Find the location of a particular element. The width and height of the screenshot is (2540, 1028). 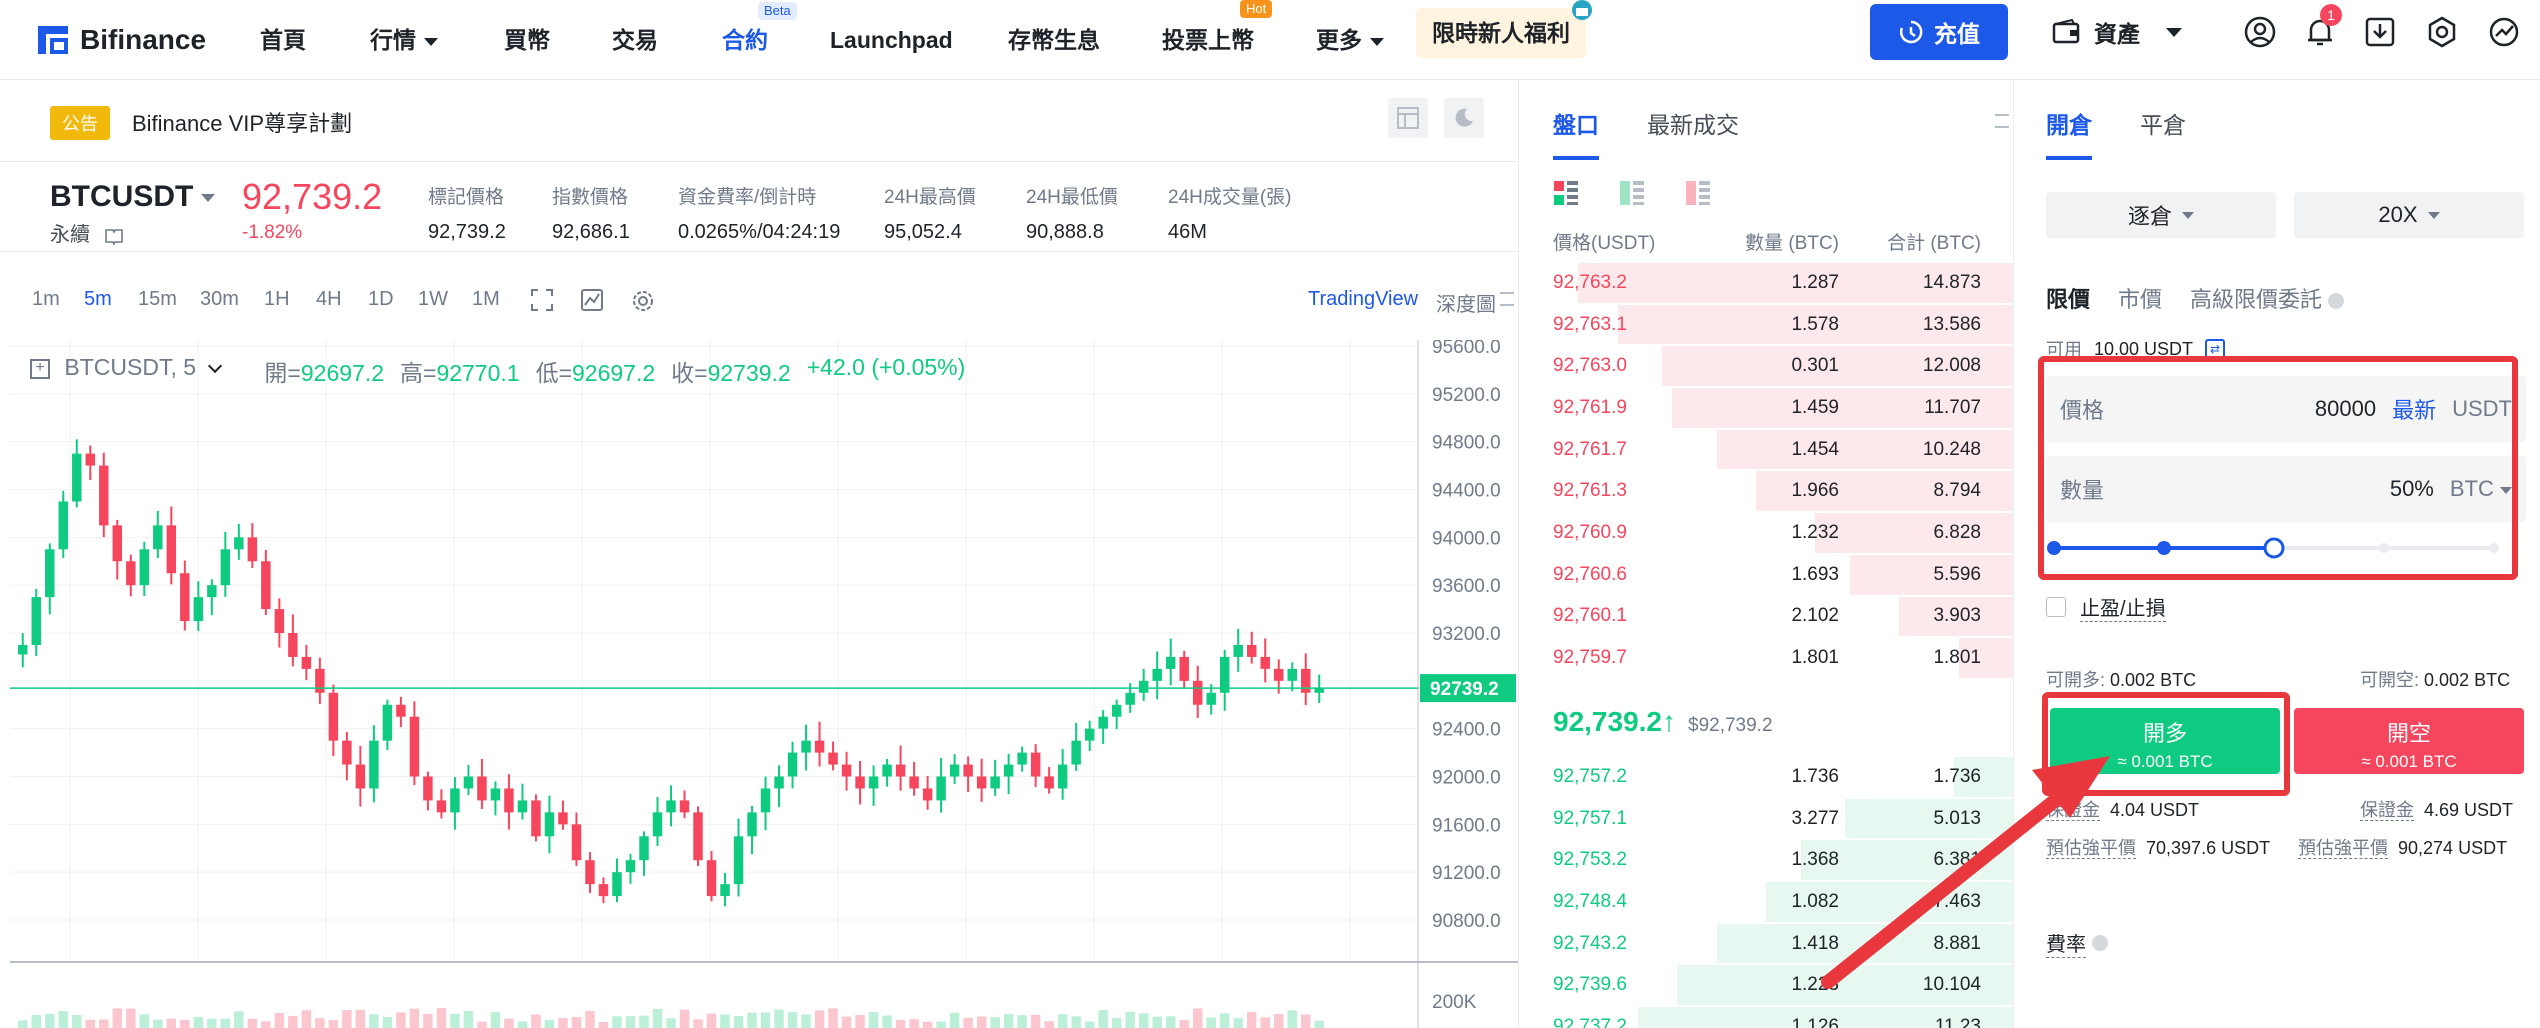

ask-row: 92,763.0 0.301 12.008 is located at coordinates (1766, 366).